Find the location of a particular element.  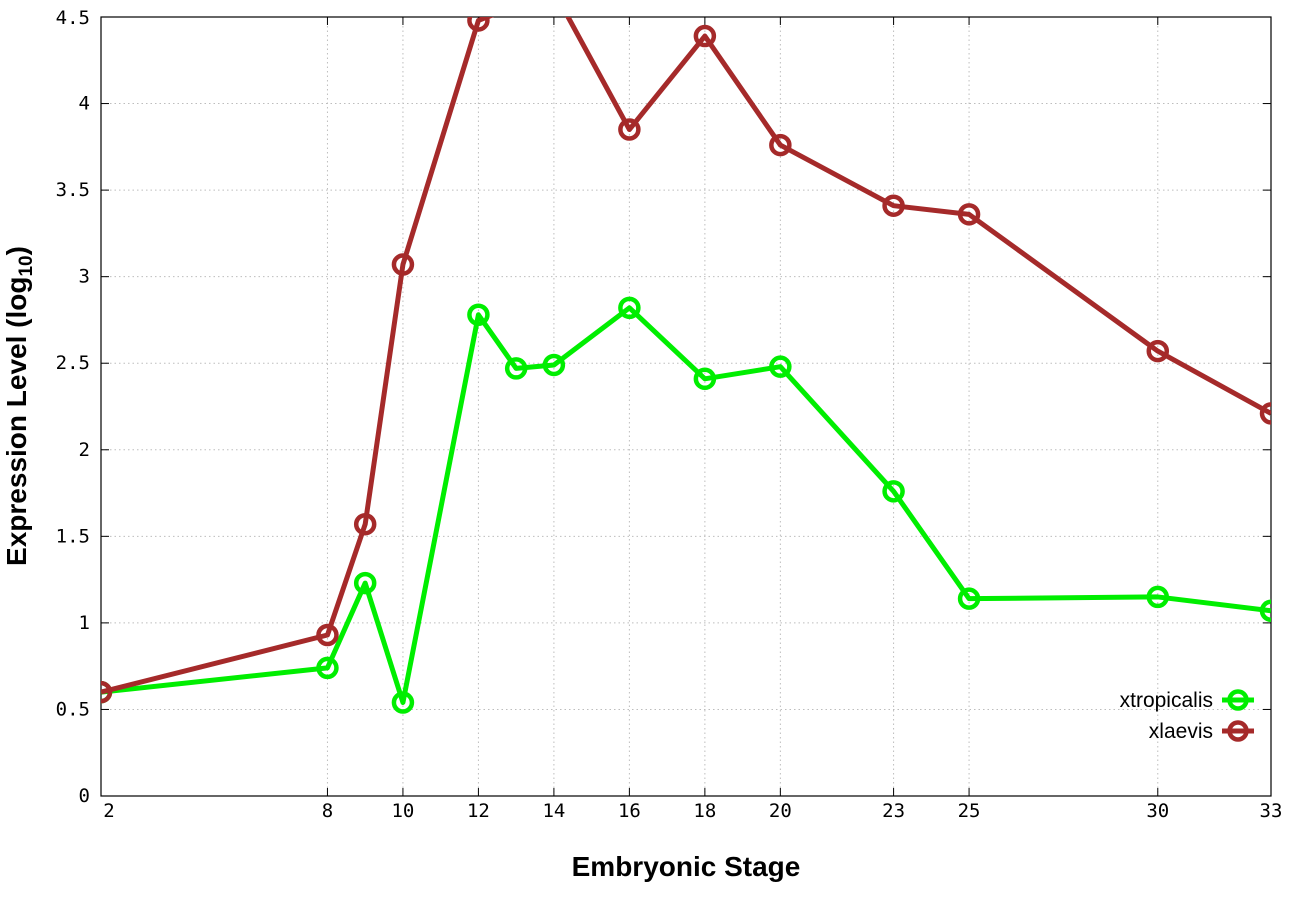

legend-entry-xlaevis: xlaevis is located at coordinates (1201, 731).